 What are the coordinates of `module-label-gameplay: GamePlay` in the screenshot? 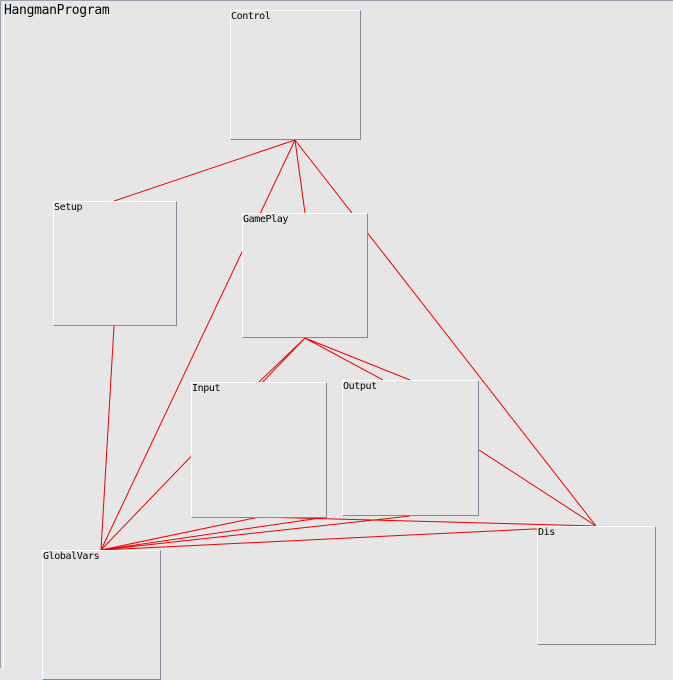 It's located at (265, 219).